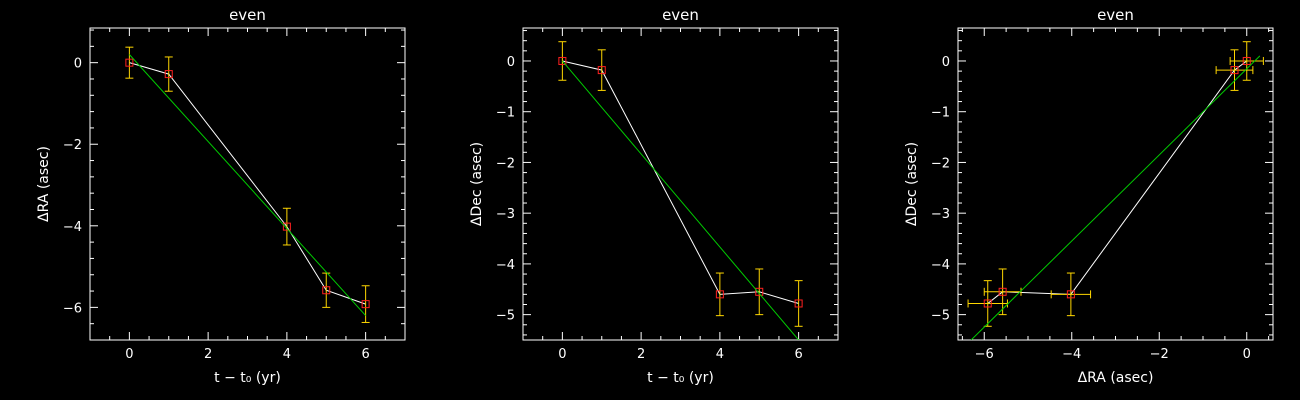 Image resolution: width=1300 pixels, height=400 pixels. I want to click on y-tick-label: −6, so click(72, 308).